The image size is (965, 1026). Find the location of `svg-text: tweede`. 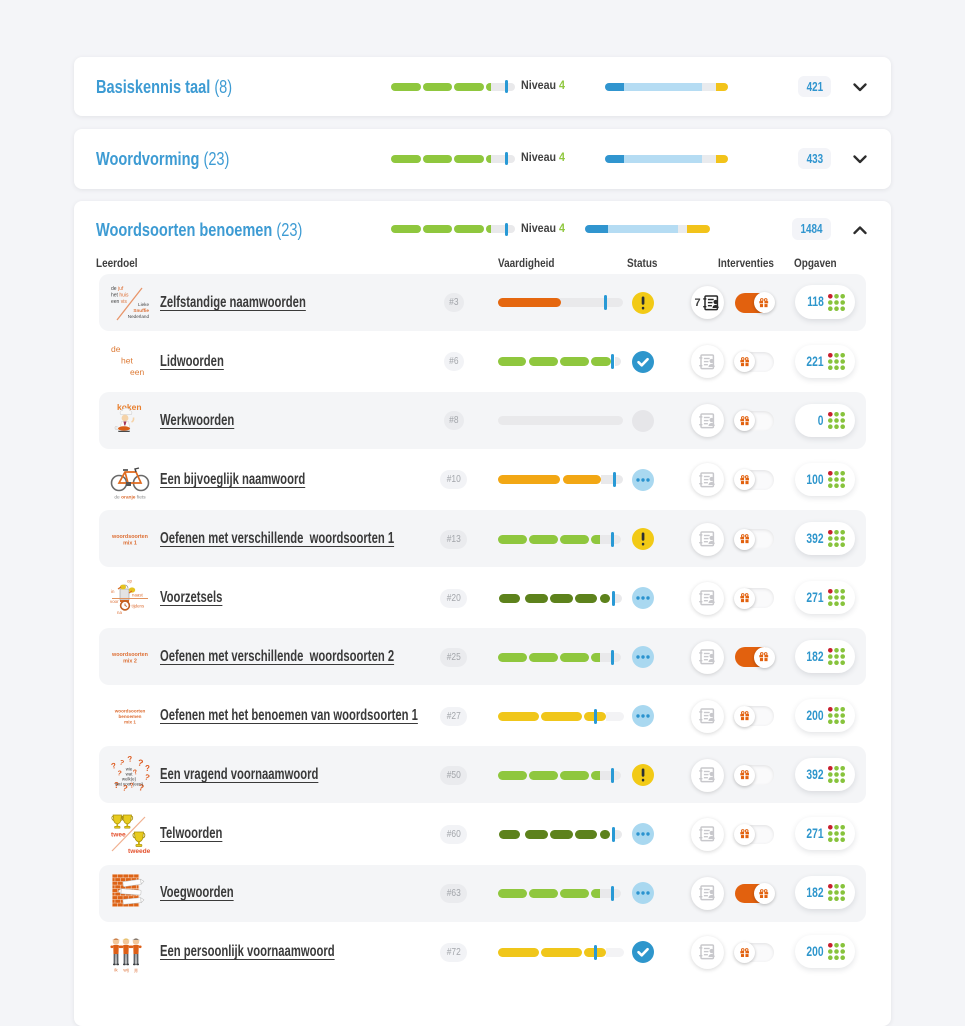

svg-text: tweede is located at coordinates (139, 851).